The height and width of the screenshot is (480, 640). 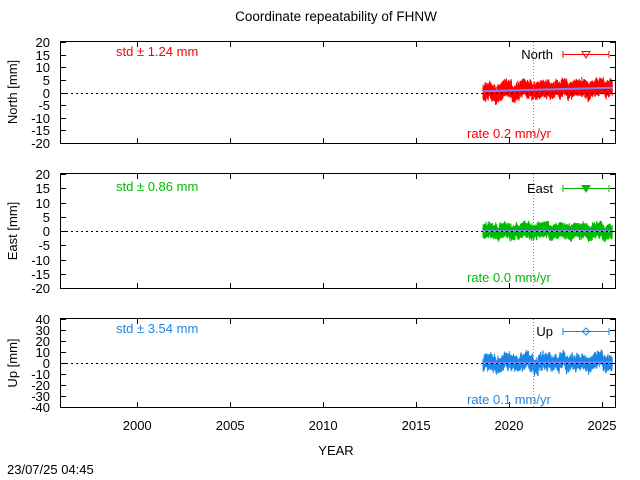 What do you see at coordinates (46, 93) in the screenshot?
I see `north-ytick-label: 0` at bounding box center [46, 93].